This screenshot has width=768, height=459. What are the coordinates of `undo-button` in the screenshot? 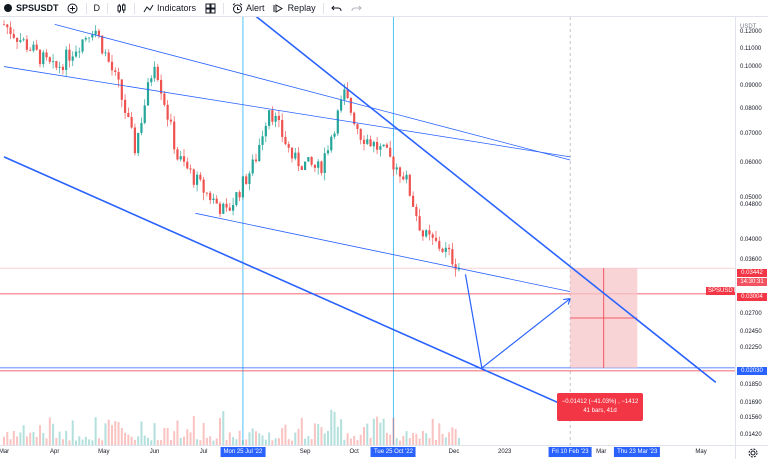 It's located at (337, 8).